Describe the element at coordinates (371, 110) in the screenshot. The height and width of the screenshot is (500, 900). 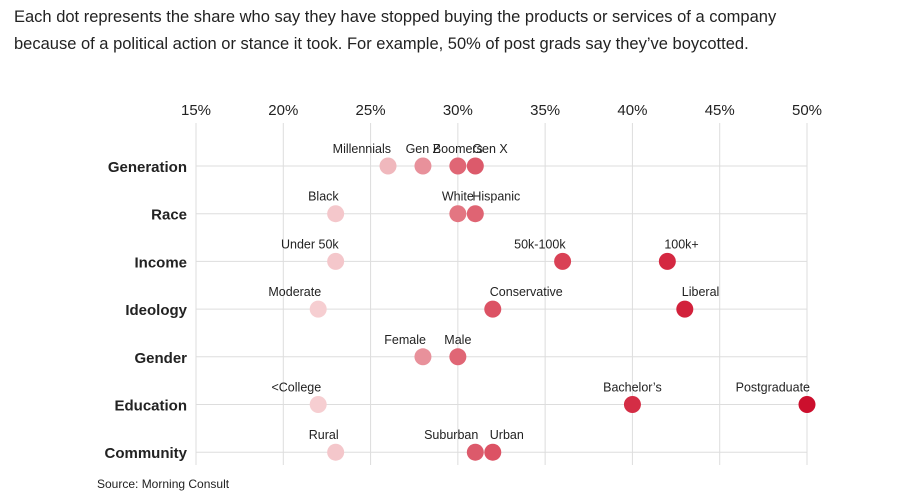
I see `x-tick-label-25: 25%` at that location.